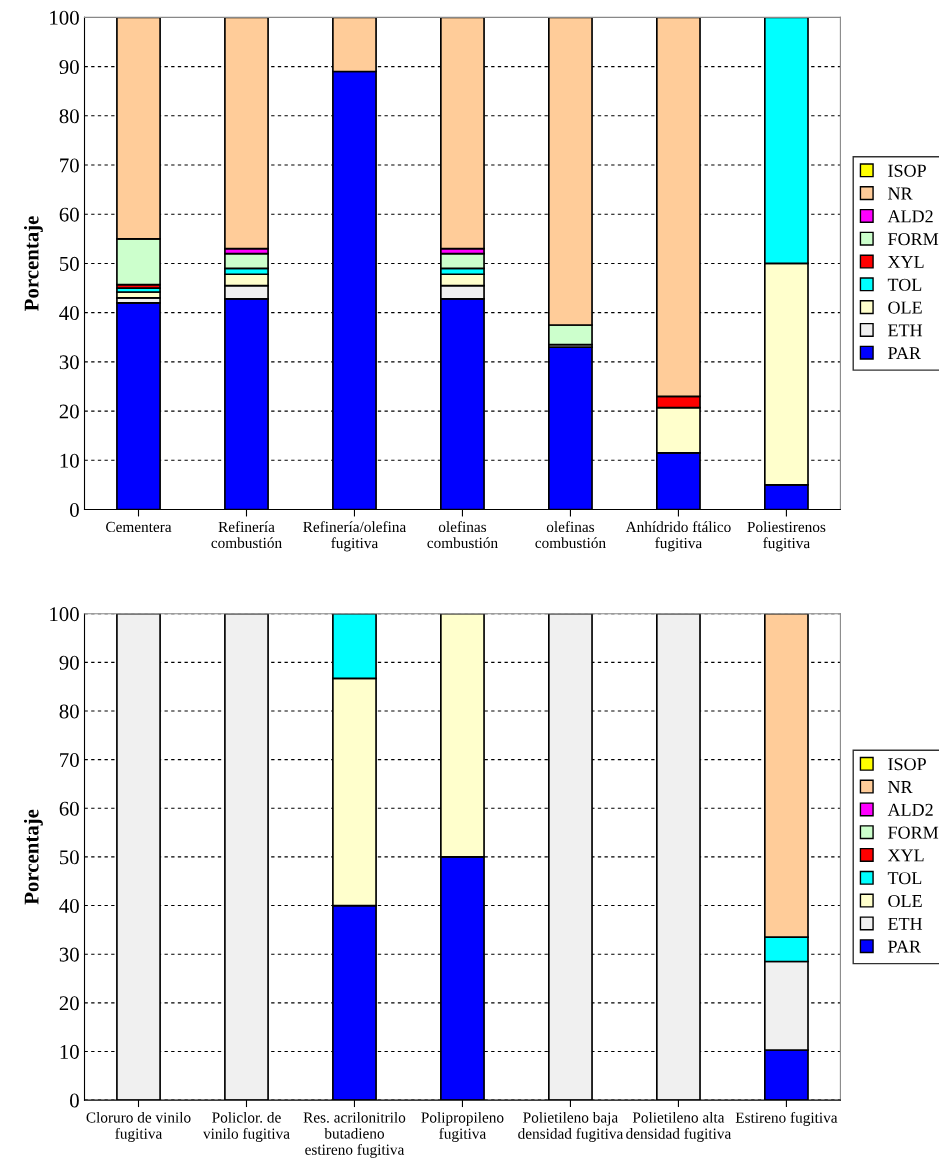  I want to click on x-tick-label: Polietileno baja densidad fugitiva, so click(571, 1126).